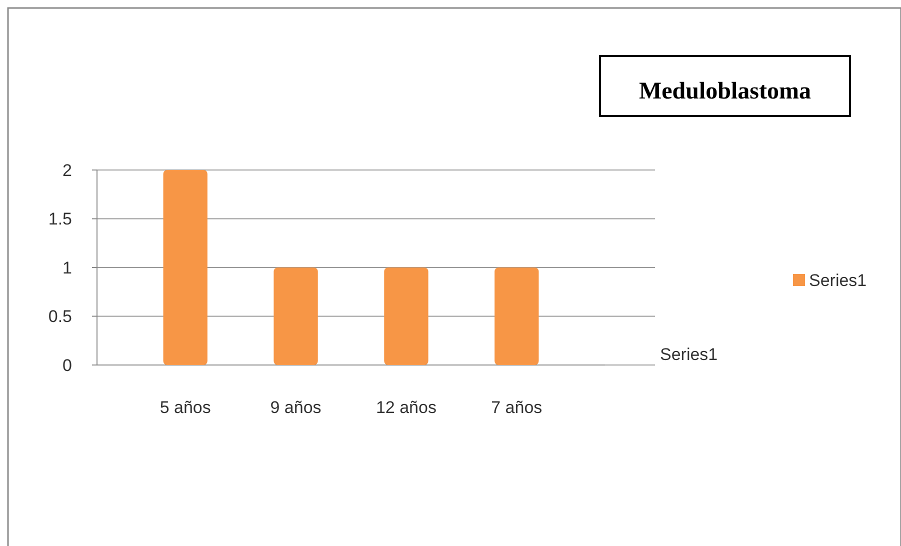  Describe the element at coordinates (725, 91) in the screenshot. I see `text: Meduloblastoma` at that location.